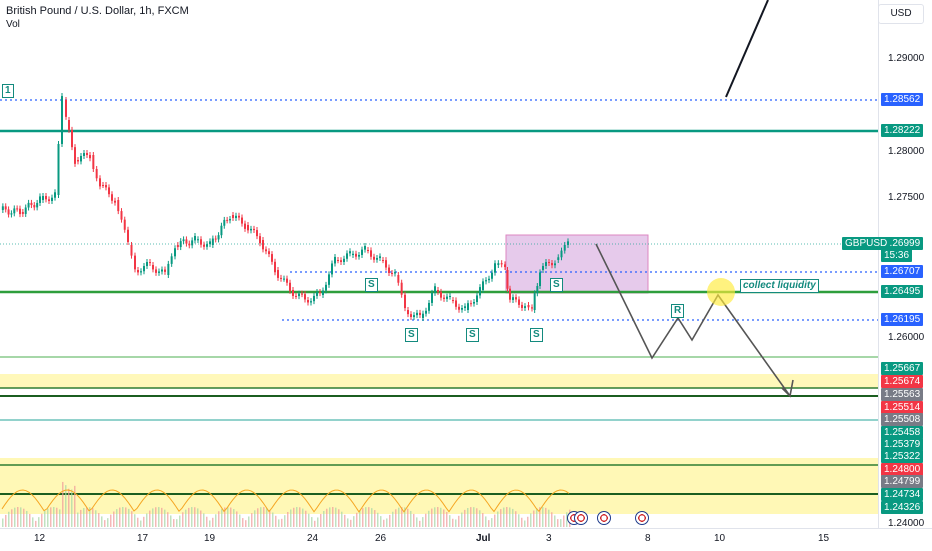 The width and height of the screenshot is (932, 551). I want to click on retest-label: R, so click(678, 311).